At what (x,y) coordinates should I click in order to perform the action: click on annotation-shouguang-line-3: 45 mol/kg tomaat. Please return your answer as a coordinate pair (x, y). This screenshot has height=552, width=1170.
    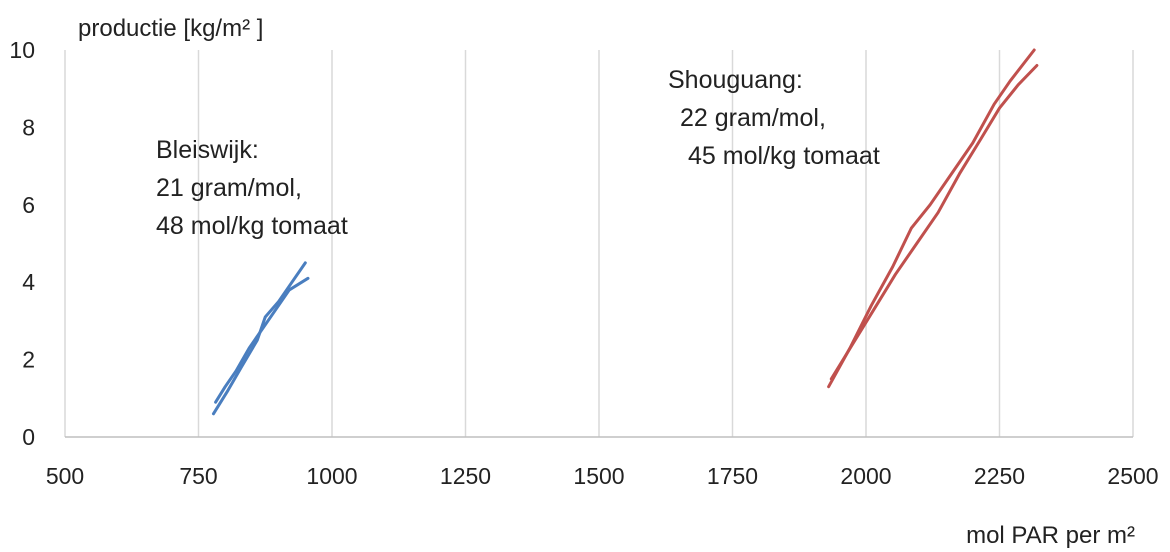
    Looking at the image, I should click on (784, 156).